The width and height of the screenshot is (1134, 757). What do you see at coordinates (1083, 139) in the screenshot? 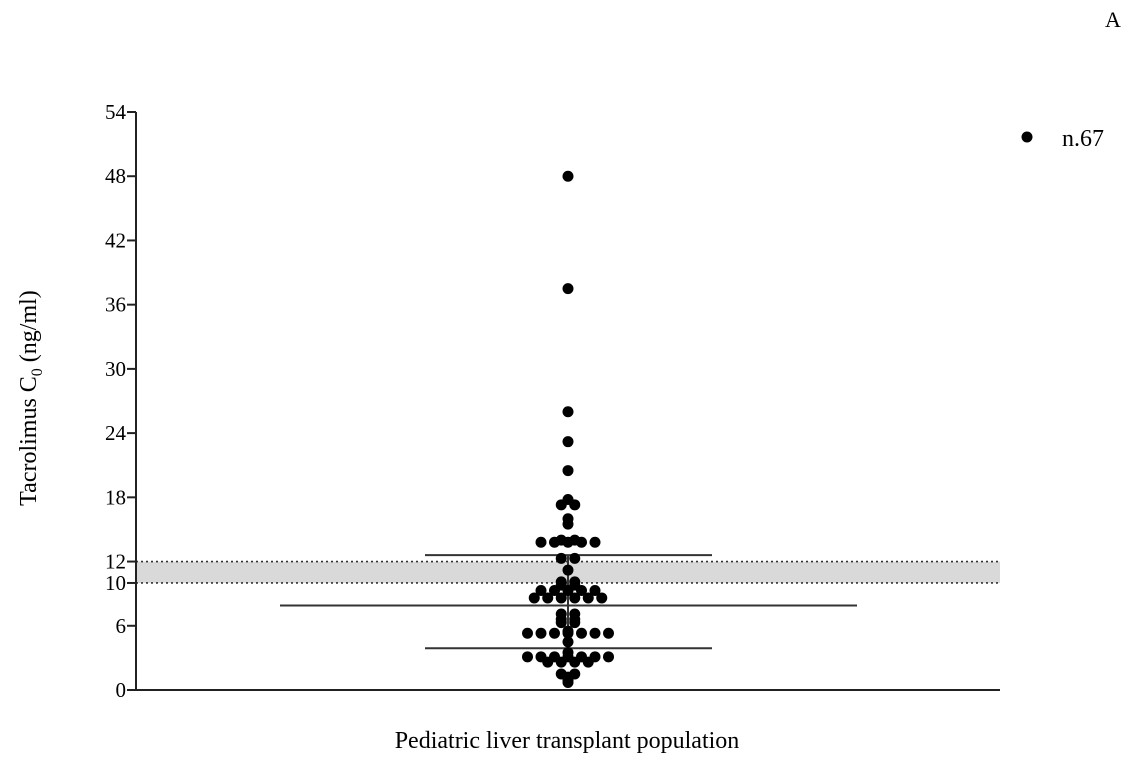
I see `legend-label: n.67` at bounding box center [1083, 139].